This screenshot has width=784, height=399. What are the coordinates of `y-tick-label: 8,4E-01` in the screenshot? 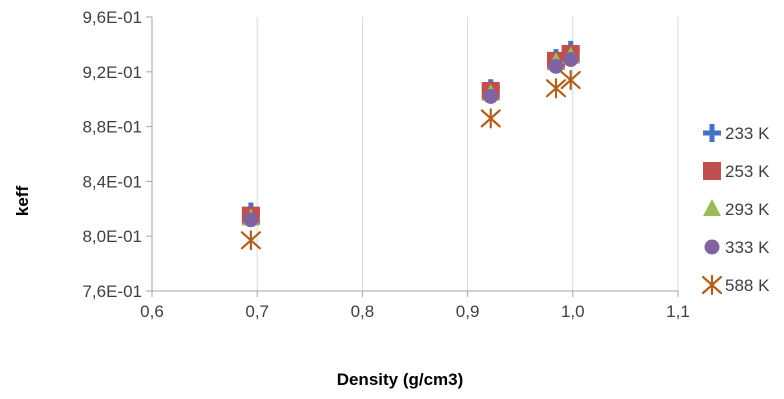 It's located at (112, 181).